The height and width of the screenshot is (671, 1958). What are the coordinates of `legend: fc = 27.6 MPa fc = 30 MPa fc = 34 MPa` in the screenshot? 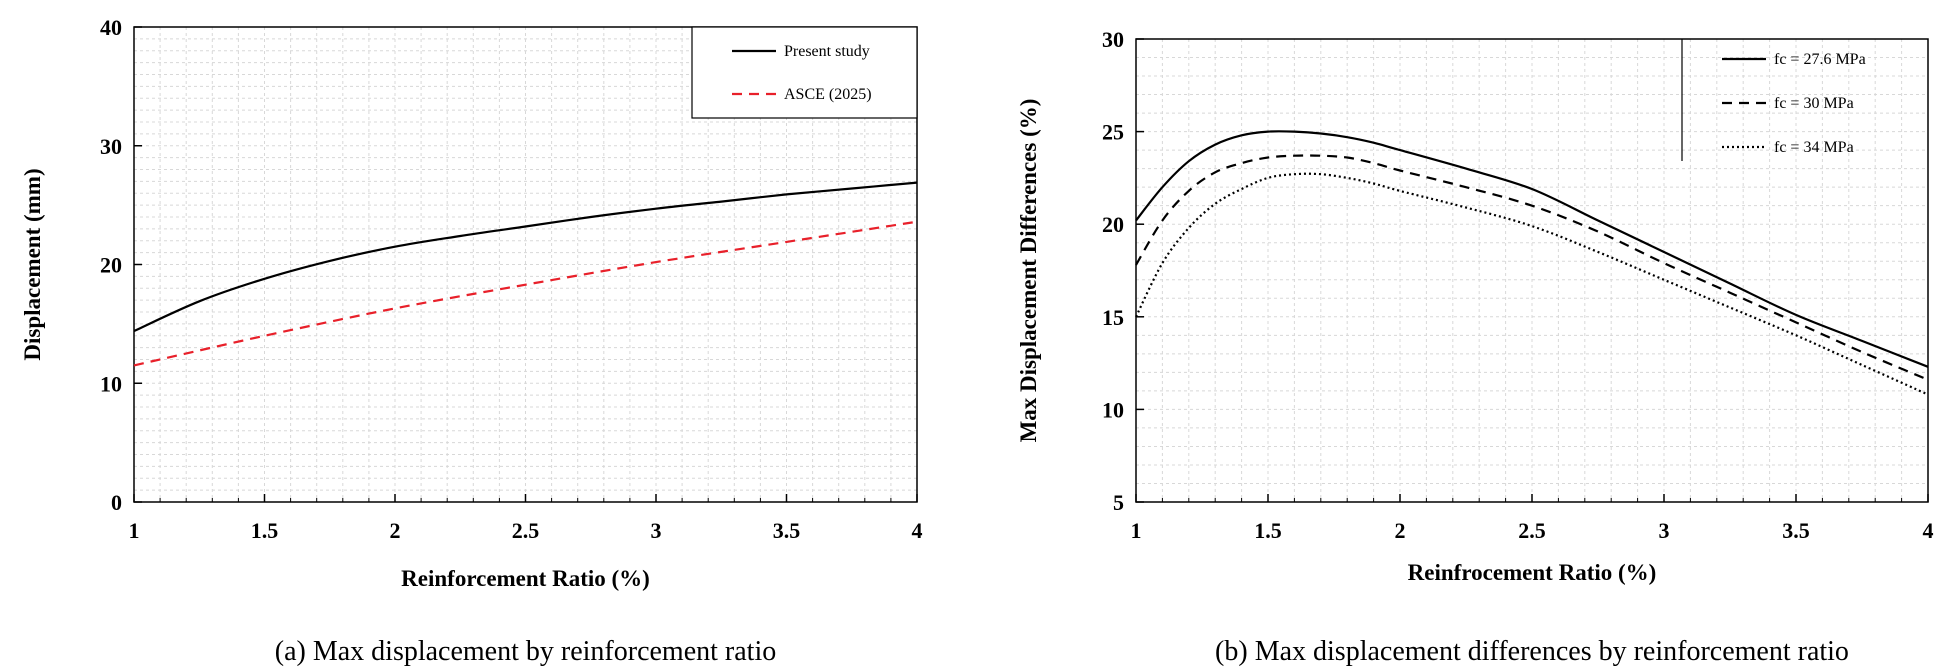 It's located at (1773, 100).